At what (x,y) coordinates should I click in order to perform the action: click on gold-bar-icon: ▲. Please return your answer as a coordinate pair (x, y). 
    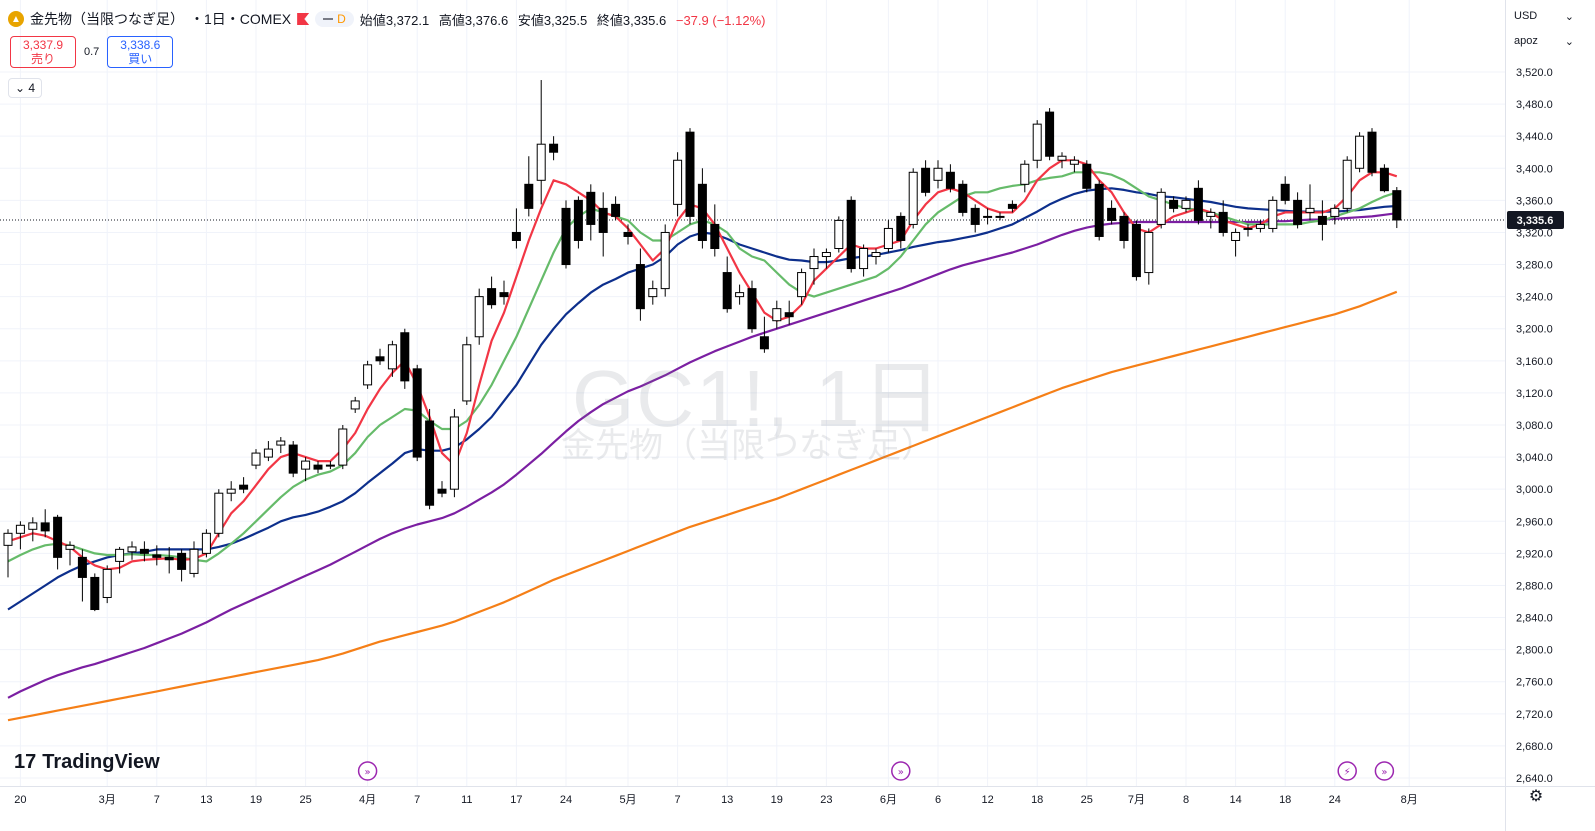
    Looking at the image, I should click on (16, 19).